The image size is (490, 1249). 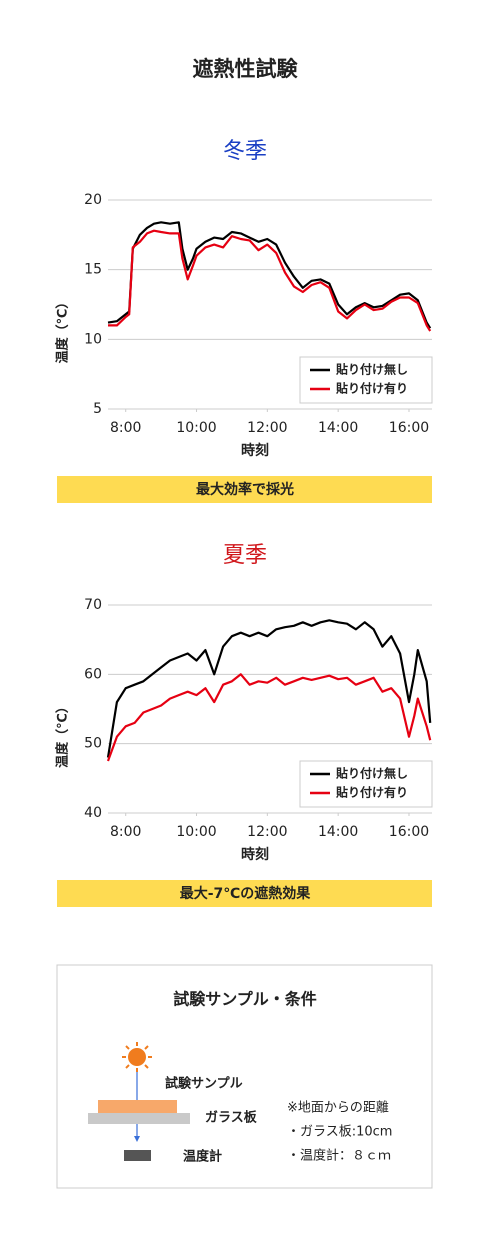 I want to click on banner-text: 最大効率で採光, so click(x=245, y=489).